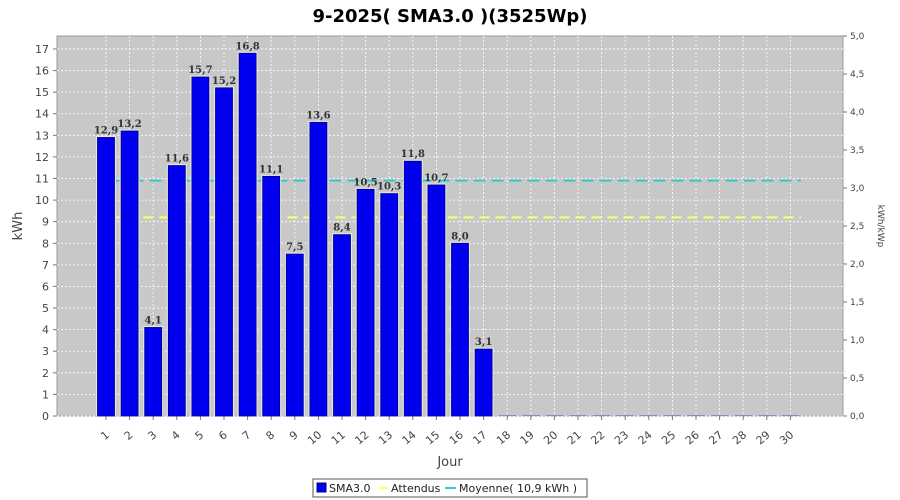 The width and height of the screenshot is (900, 500). What do you see at coordinates (857, 75) in the screenshot?
I see `y-right-tick-label: 4,5` at bounding box center [857, 75].